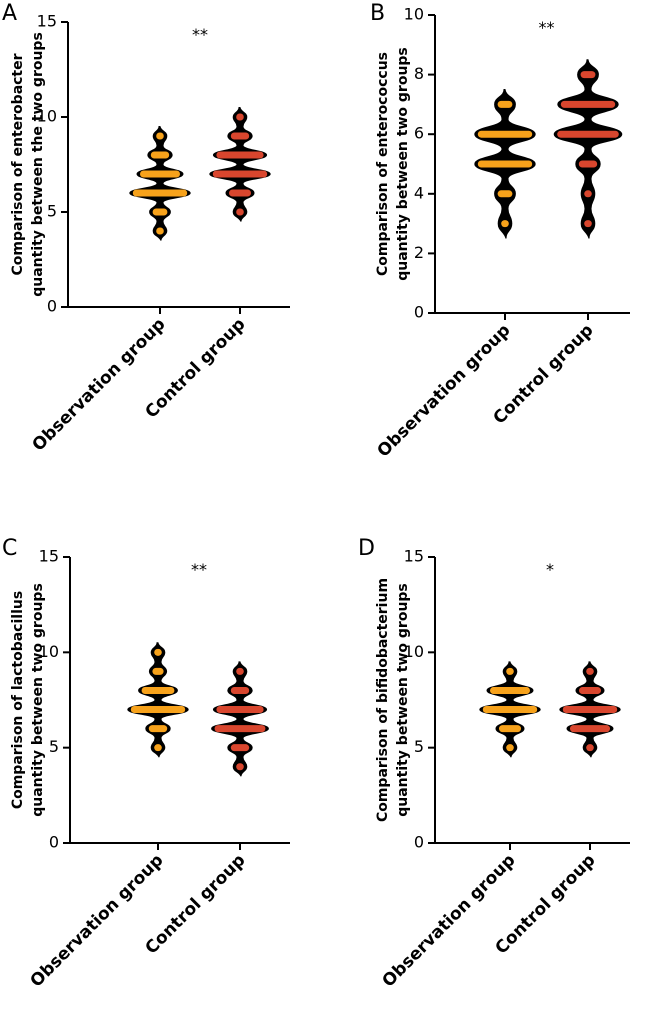 The image size is (650, 1009). Describe the element at coordinates (18, 700) in the screenshot. I see `y-axis-label: Comparison of lactobacillus` at that location.